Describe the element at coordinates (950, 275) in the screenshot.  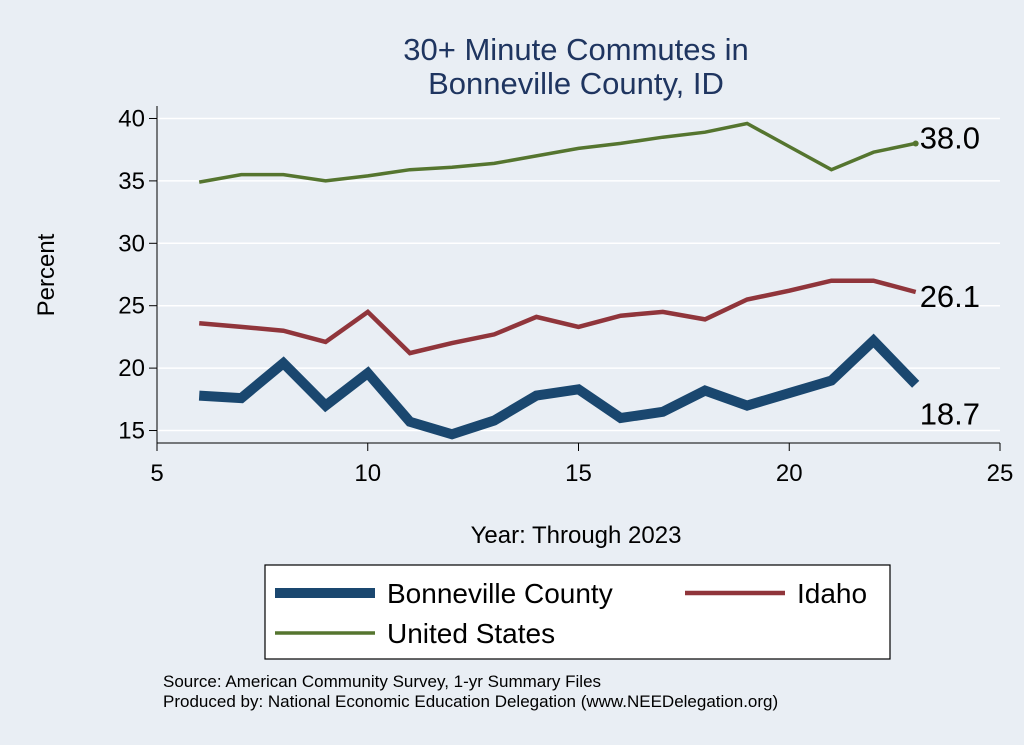
I see `end-labels: 38.0 26.1 18.7` at that location.